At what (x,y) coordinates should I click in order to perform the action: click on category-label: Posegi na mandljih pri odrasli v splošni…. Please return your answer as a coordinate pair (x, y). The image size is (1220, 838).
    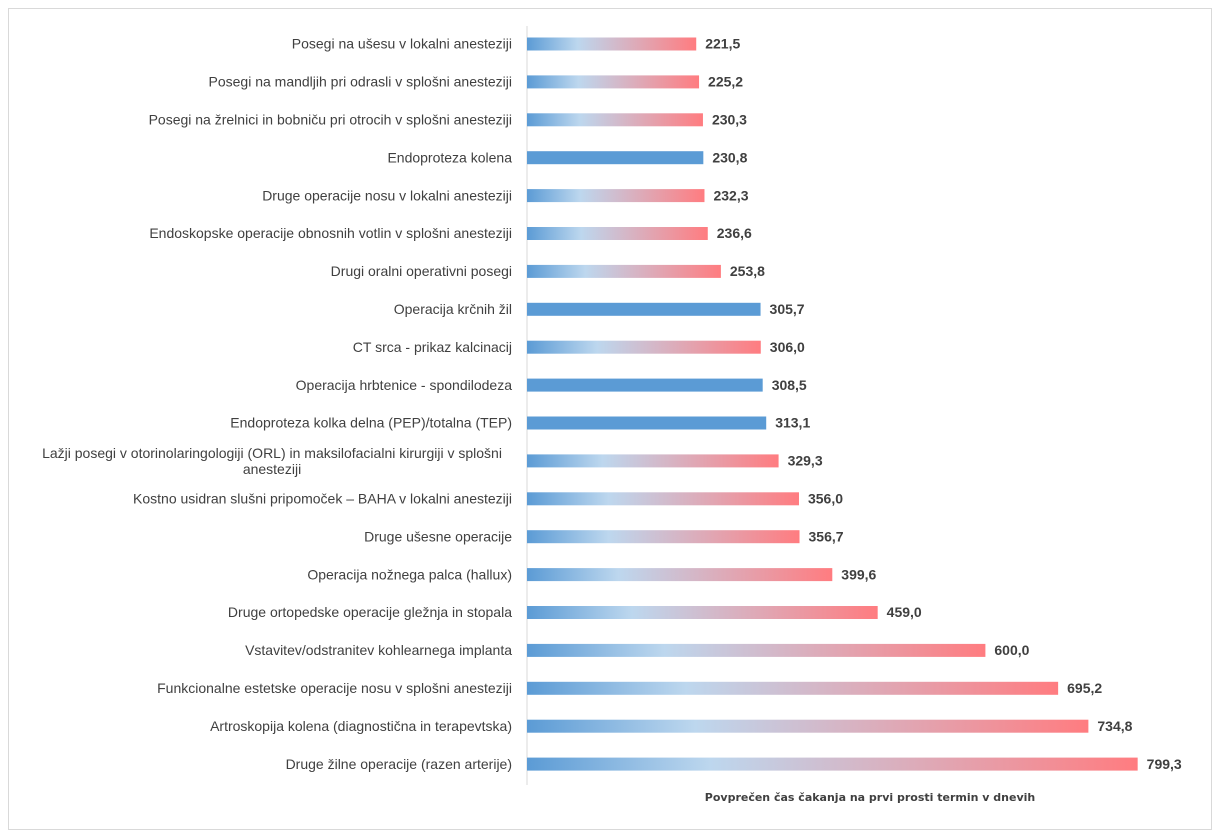
    Looking at the image, I should click on (361, 82).